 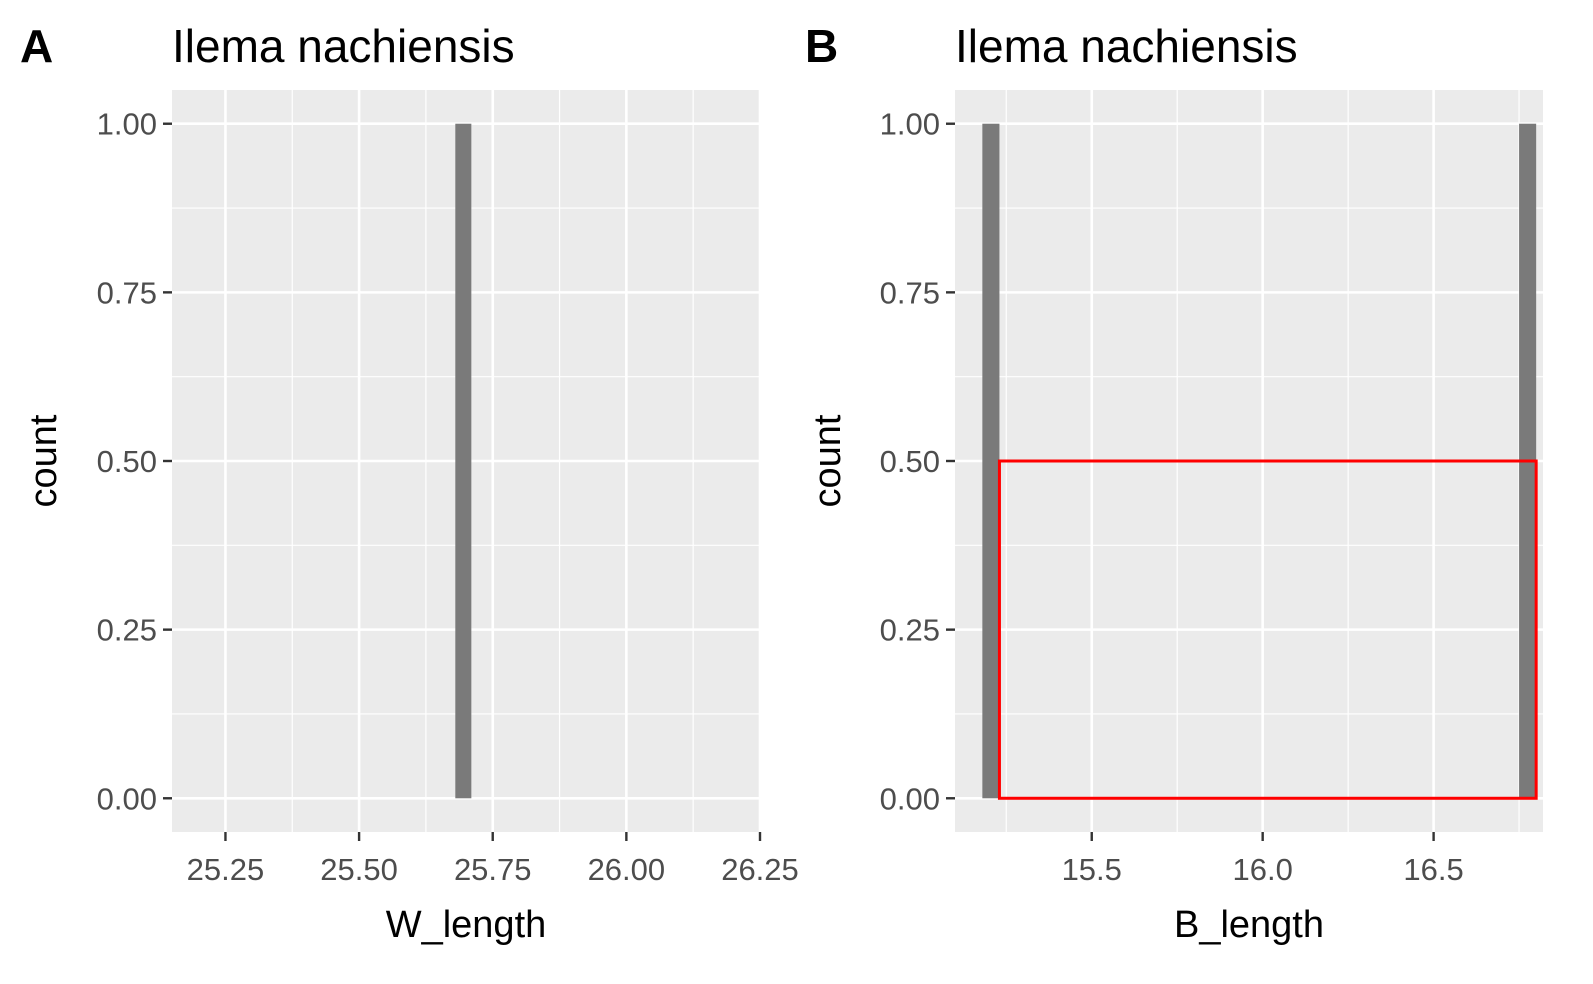 I want to click on overlay-rect, so click(x=1267, y=629).